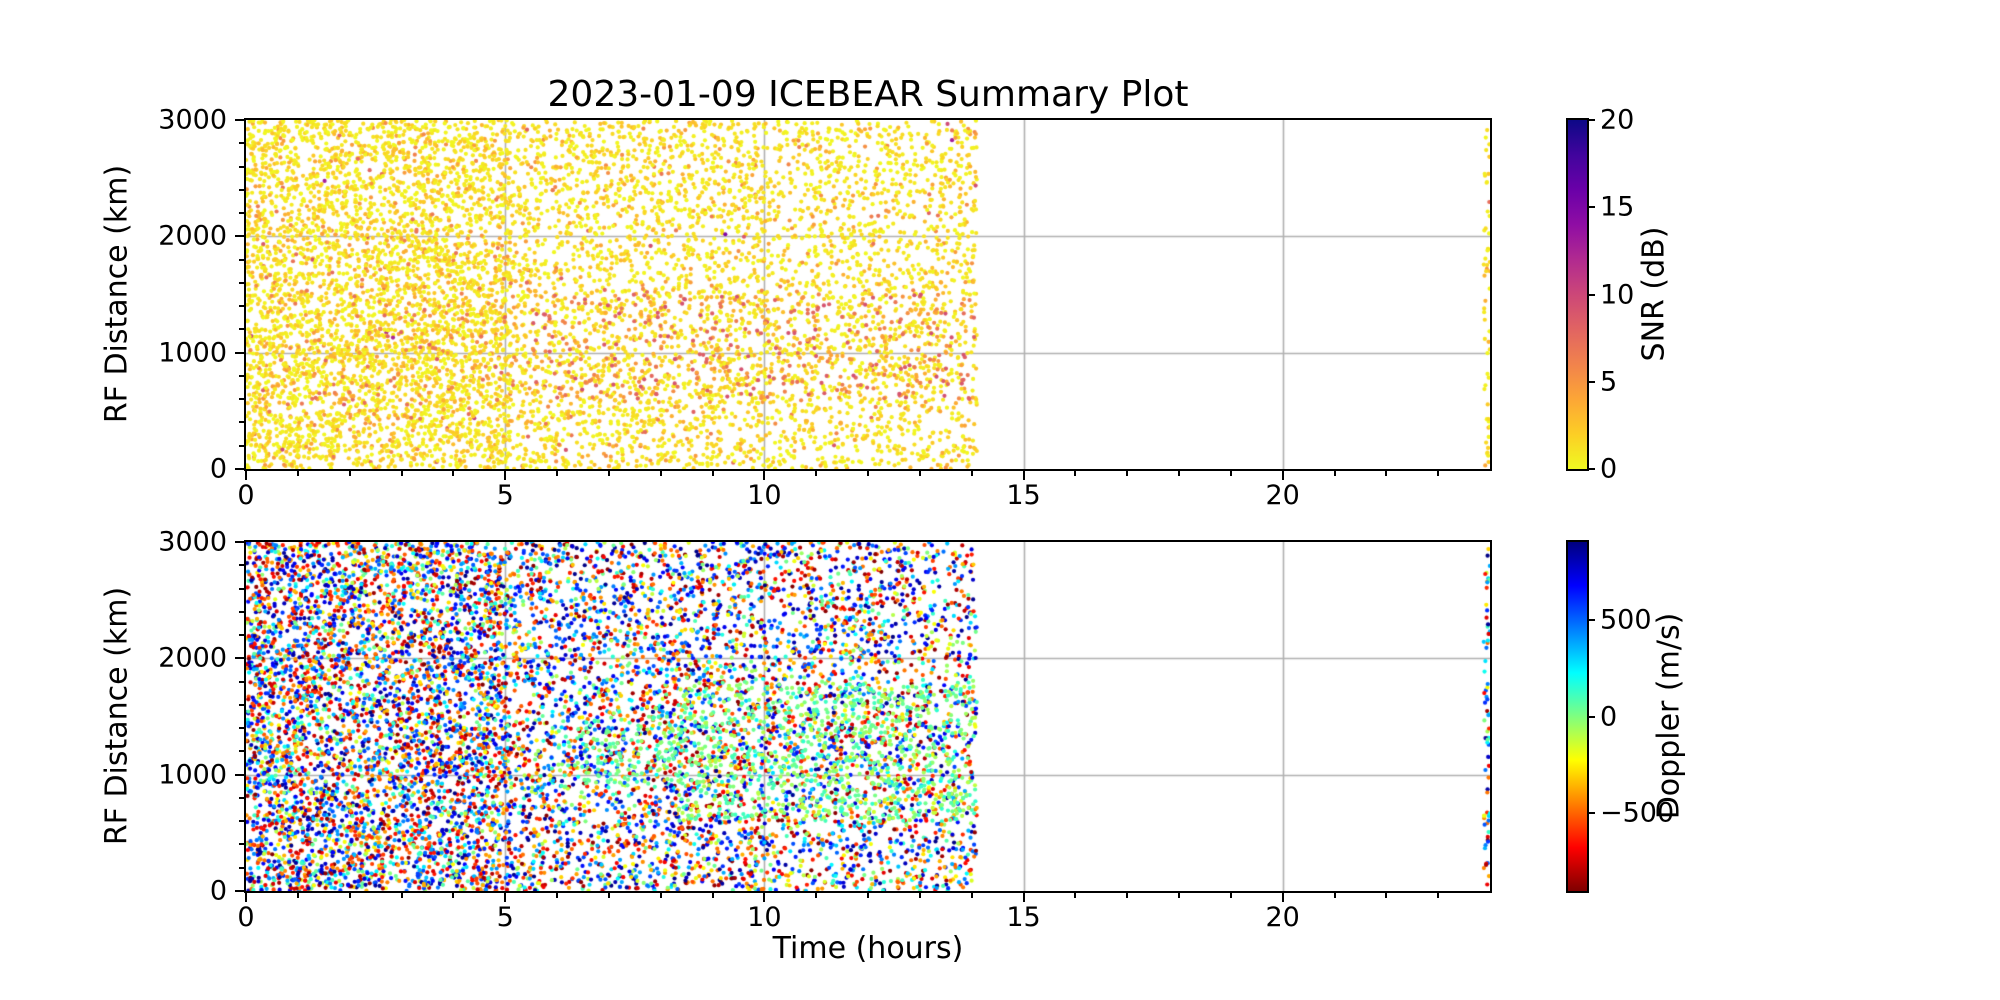 The image size is (2000, 1000). I want to click on doppler-colorbar-gradient, so click(1577, 716).